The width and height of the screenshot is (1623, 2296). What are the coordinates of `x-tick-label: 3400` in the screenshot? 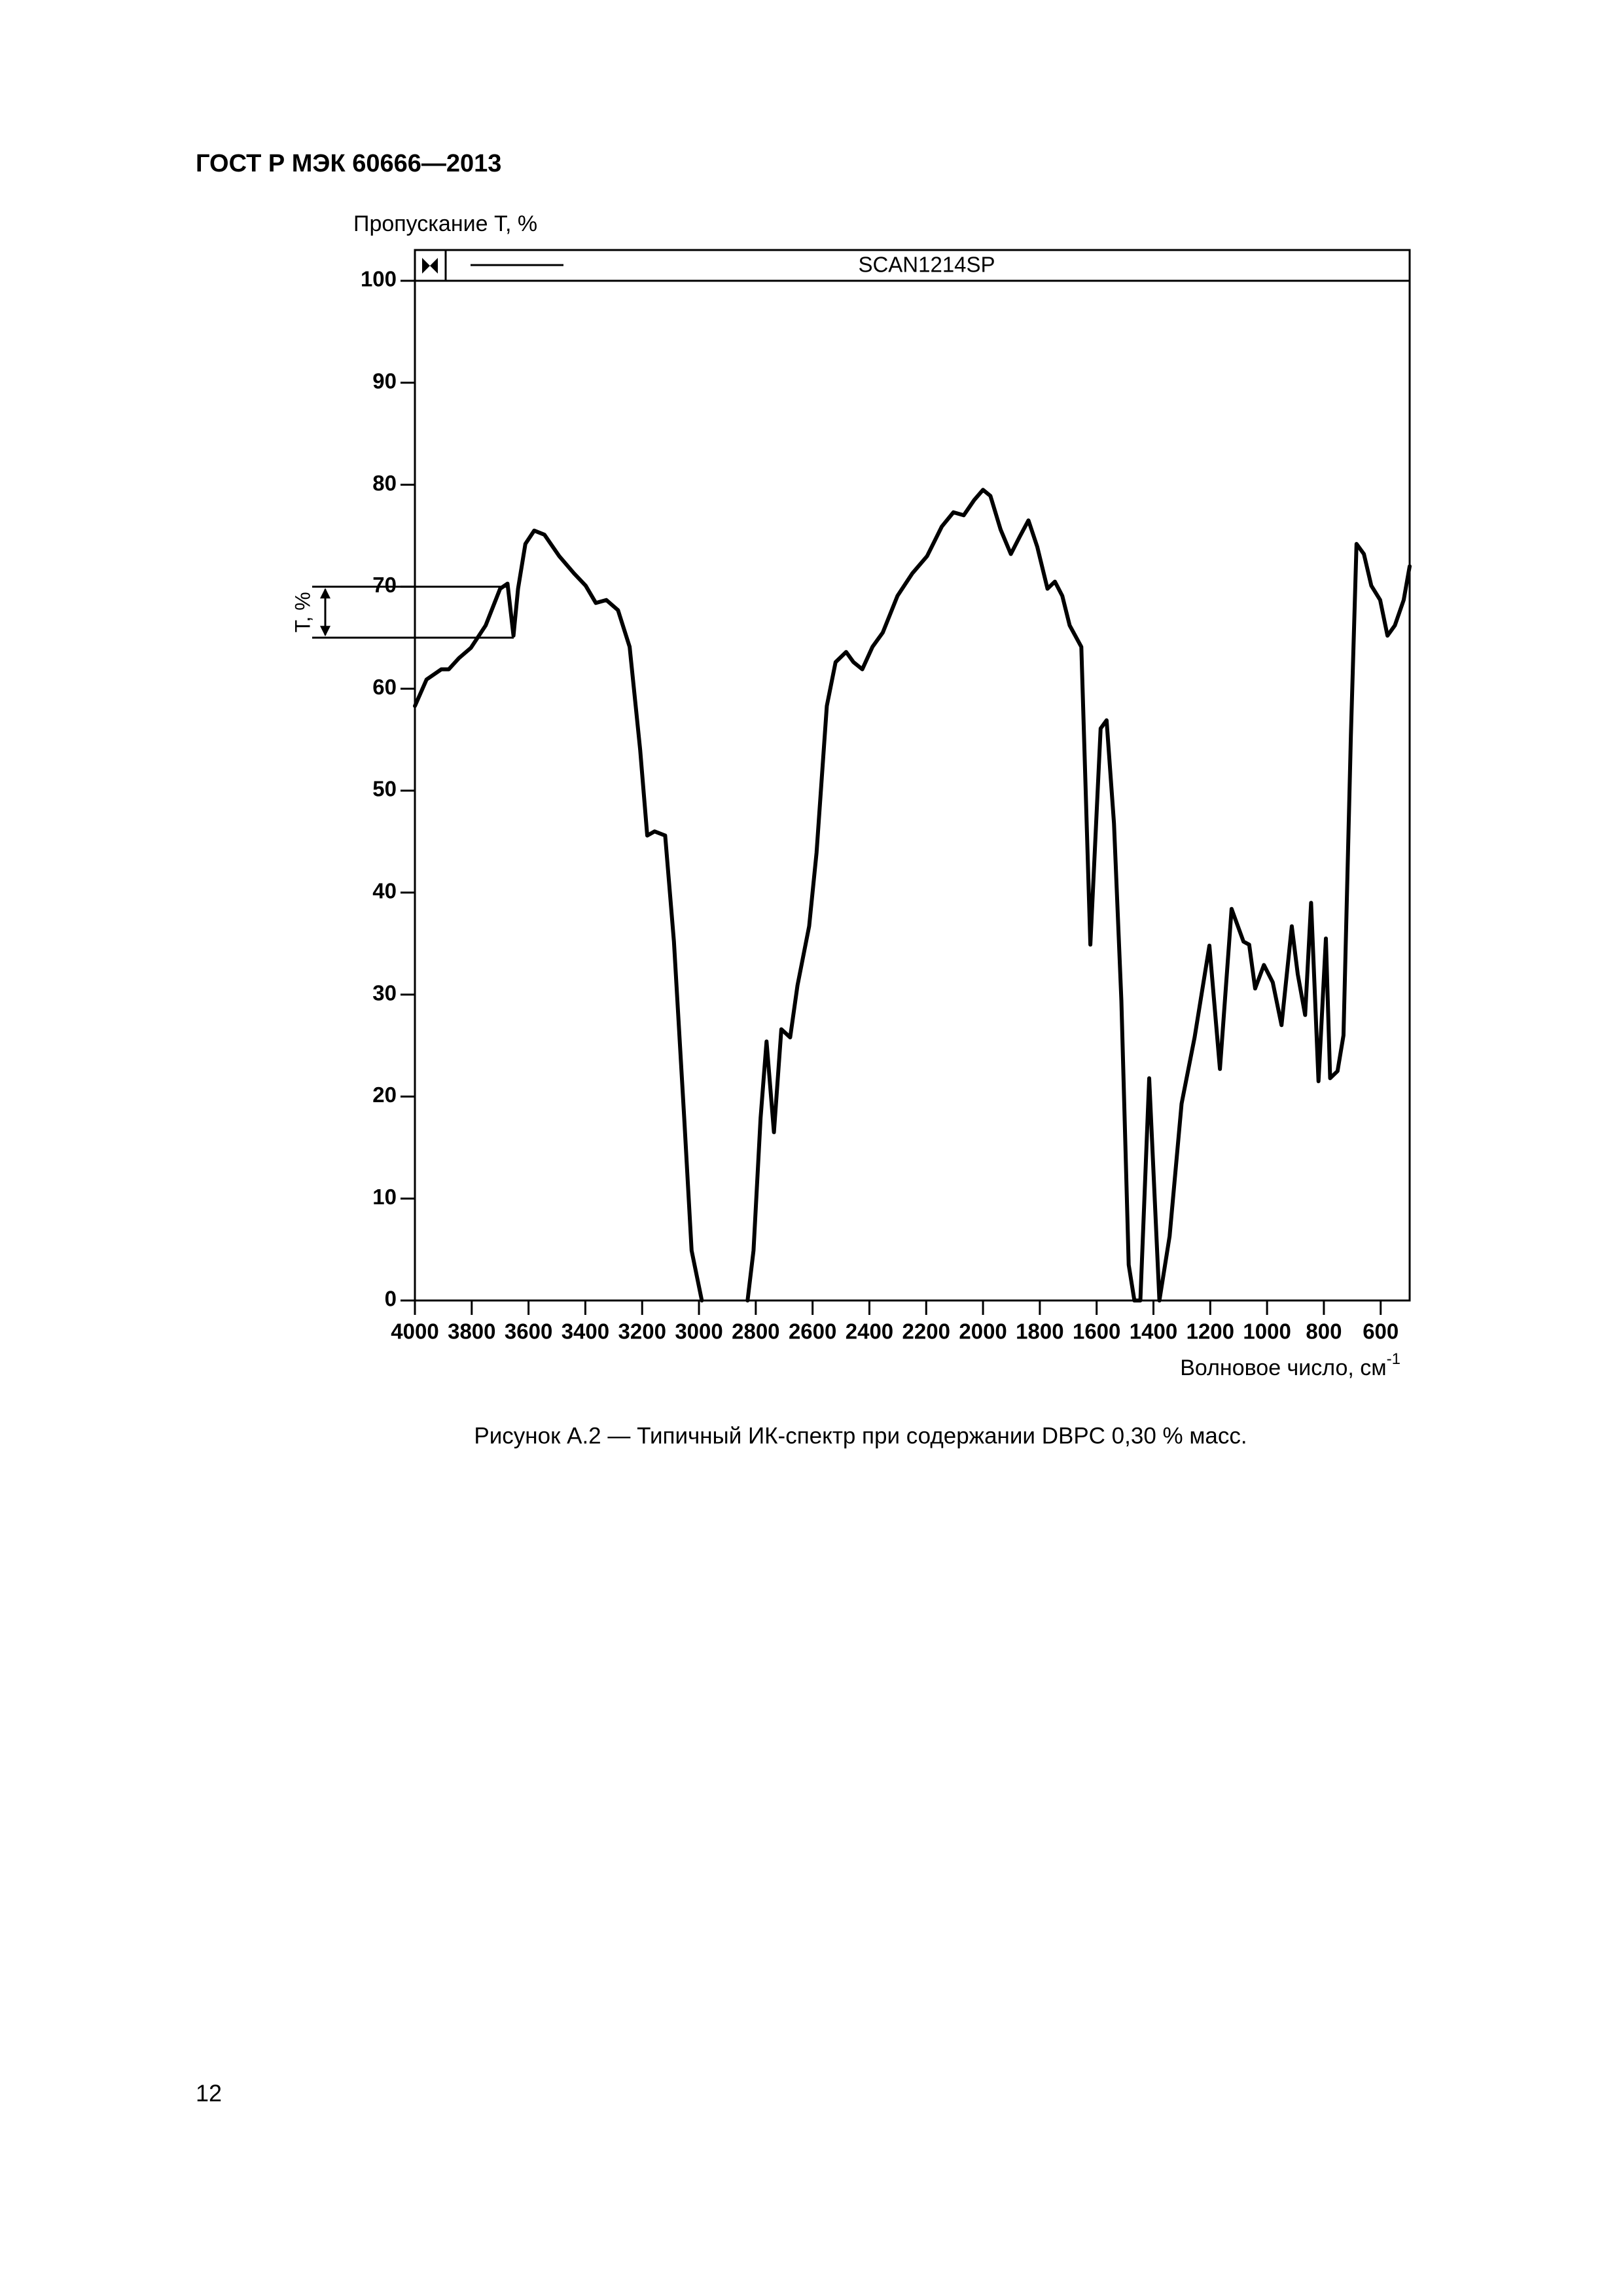 It's located at (585, 1331).